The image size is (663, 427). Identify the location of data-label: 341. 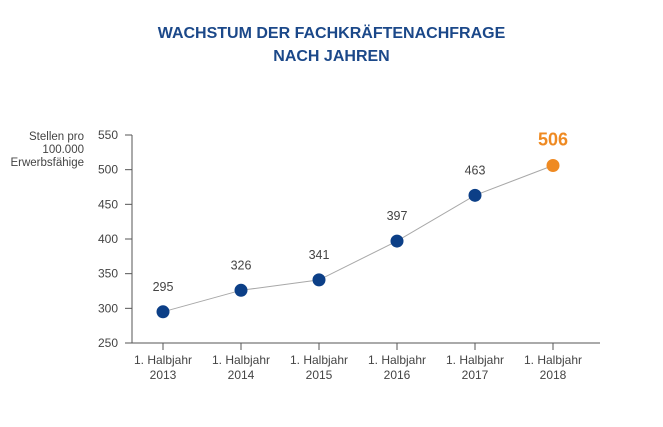
(319, 255).